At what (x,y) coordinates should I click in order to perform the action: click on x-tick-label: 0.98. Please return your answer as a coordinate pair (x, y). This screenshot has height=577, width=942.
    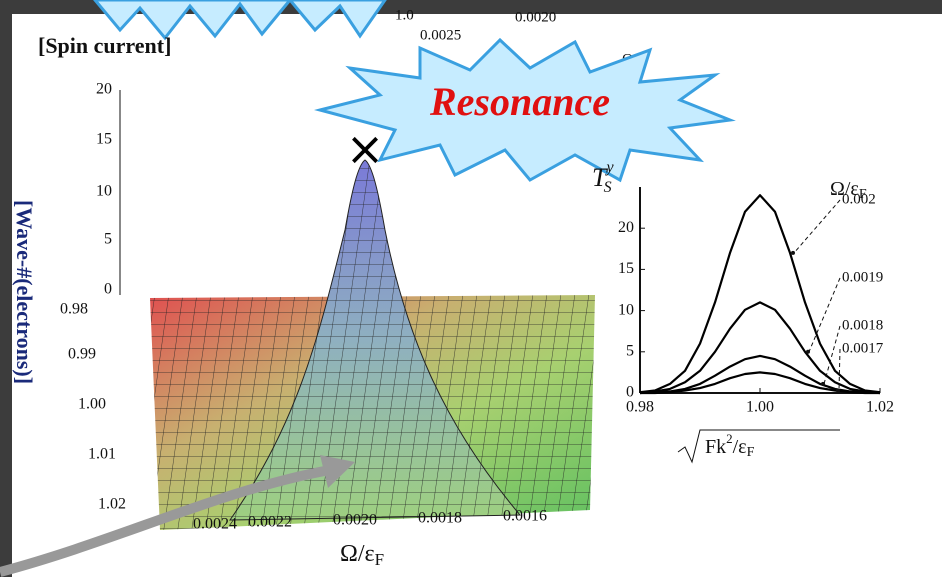
    Looking at the image, I should click on (640, 407).